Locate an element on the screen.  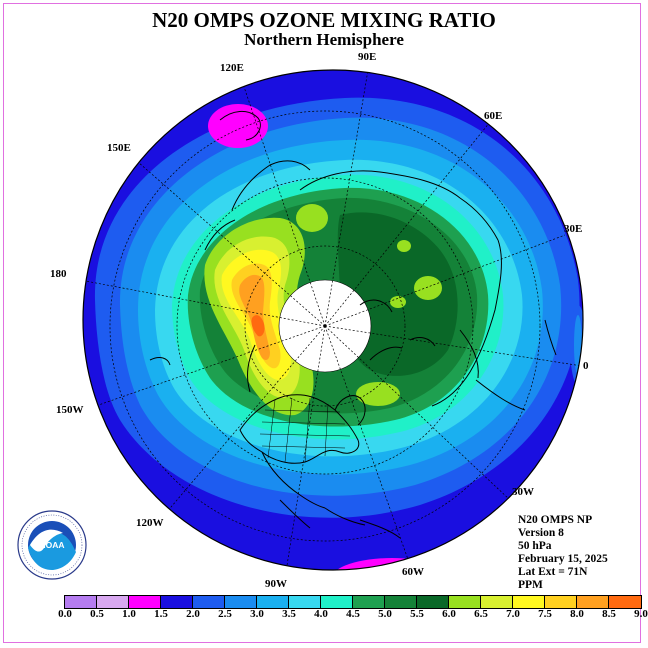
info-lat-ext: Lat Ext = 71N is located at coordinates (553, 572).